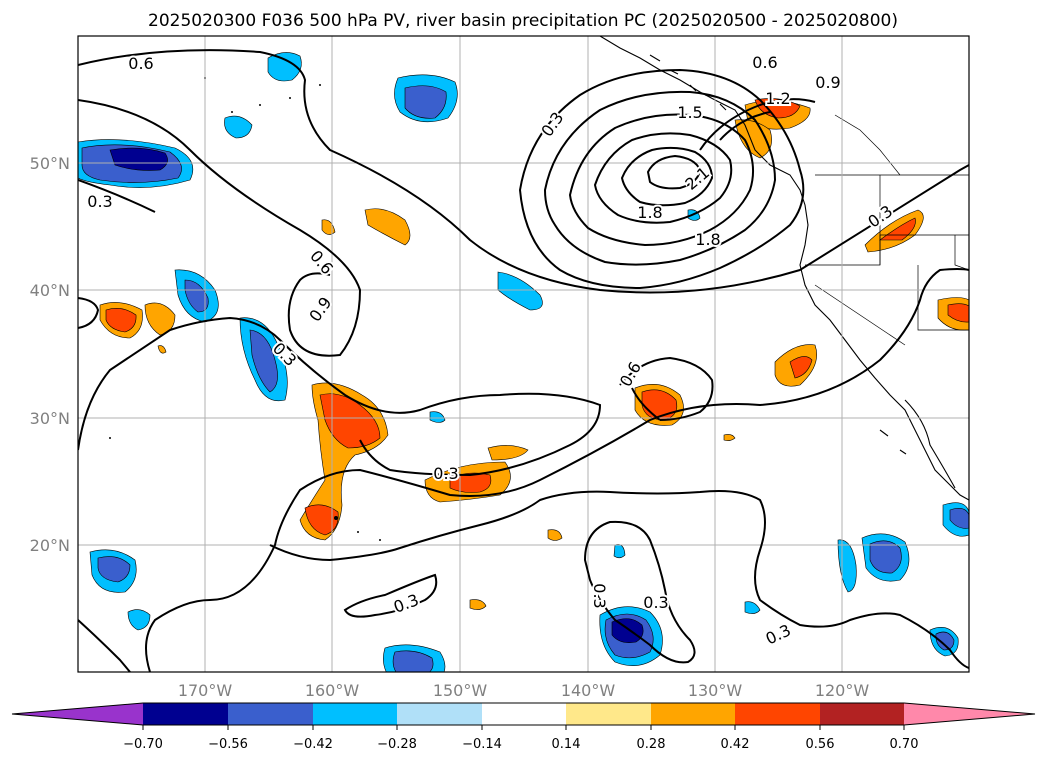  What do you see at coordinates (566, 744) in the screenshot?
I see `colorbar-tick-label: 0.14` at bounding box center [566, 744].